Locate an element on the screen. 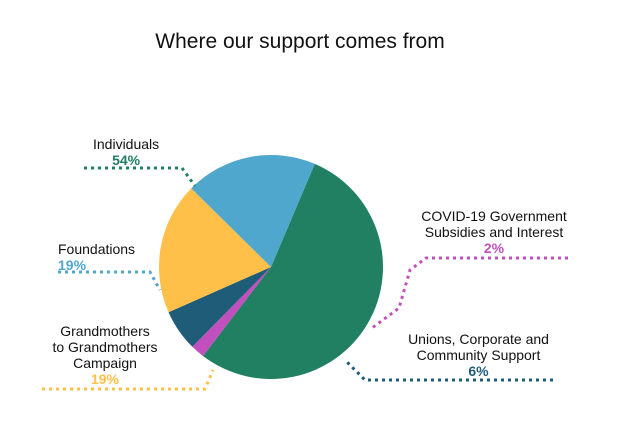  label-individuals: Individuals 54% is located at coordinates (126, 152).